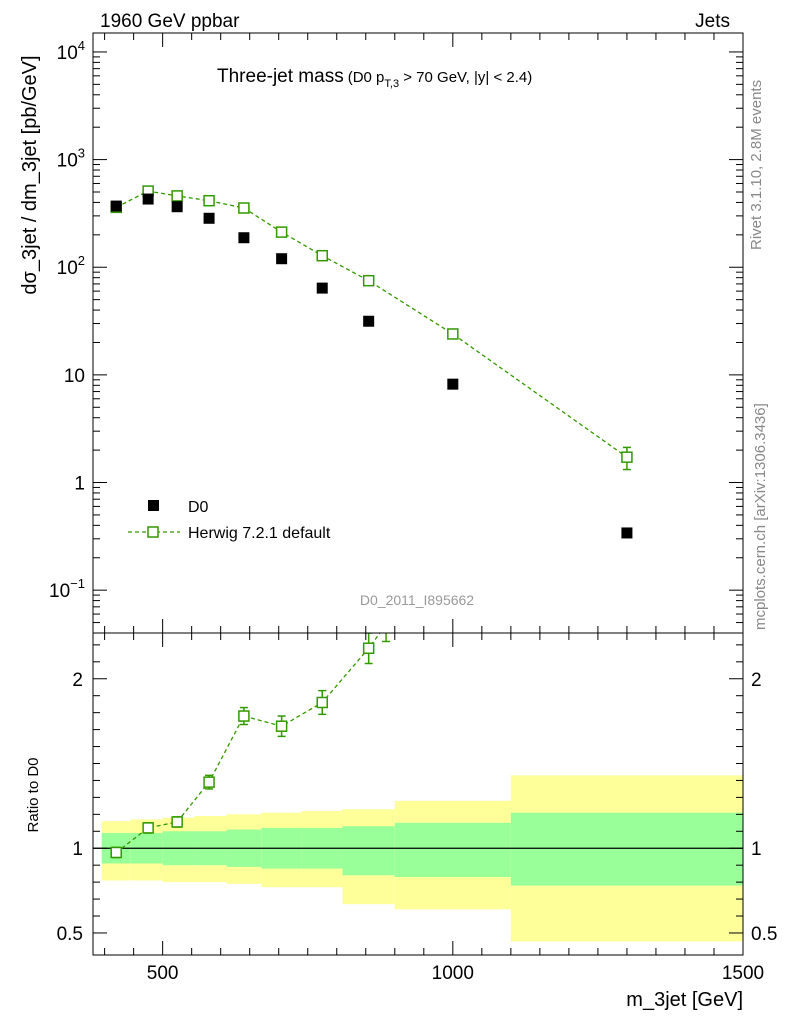  Describe the element at coordinates (30, 174) in the screenshot. I see `y-axis-label: dσ_3jet / dm_3jet [pb/GeV]` at that location.